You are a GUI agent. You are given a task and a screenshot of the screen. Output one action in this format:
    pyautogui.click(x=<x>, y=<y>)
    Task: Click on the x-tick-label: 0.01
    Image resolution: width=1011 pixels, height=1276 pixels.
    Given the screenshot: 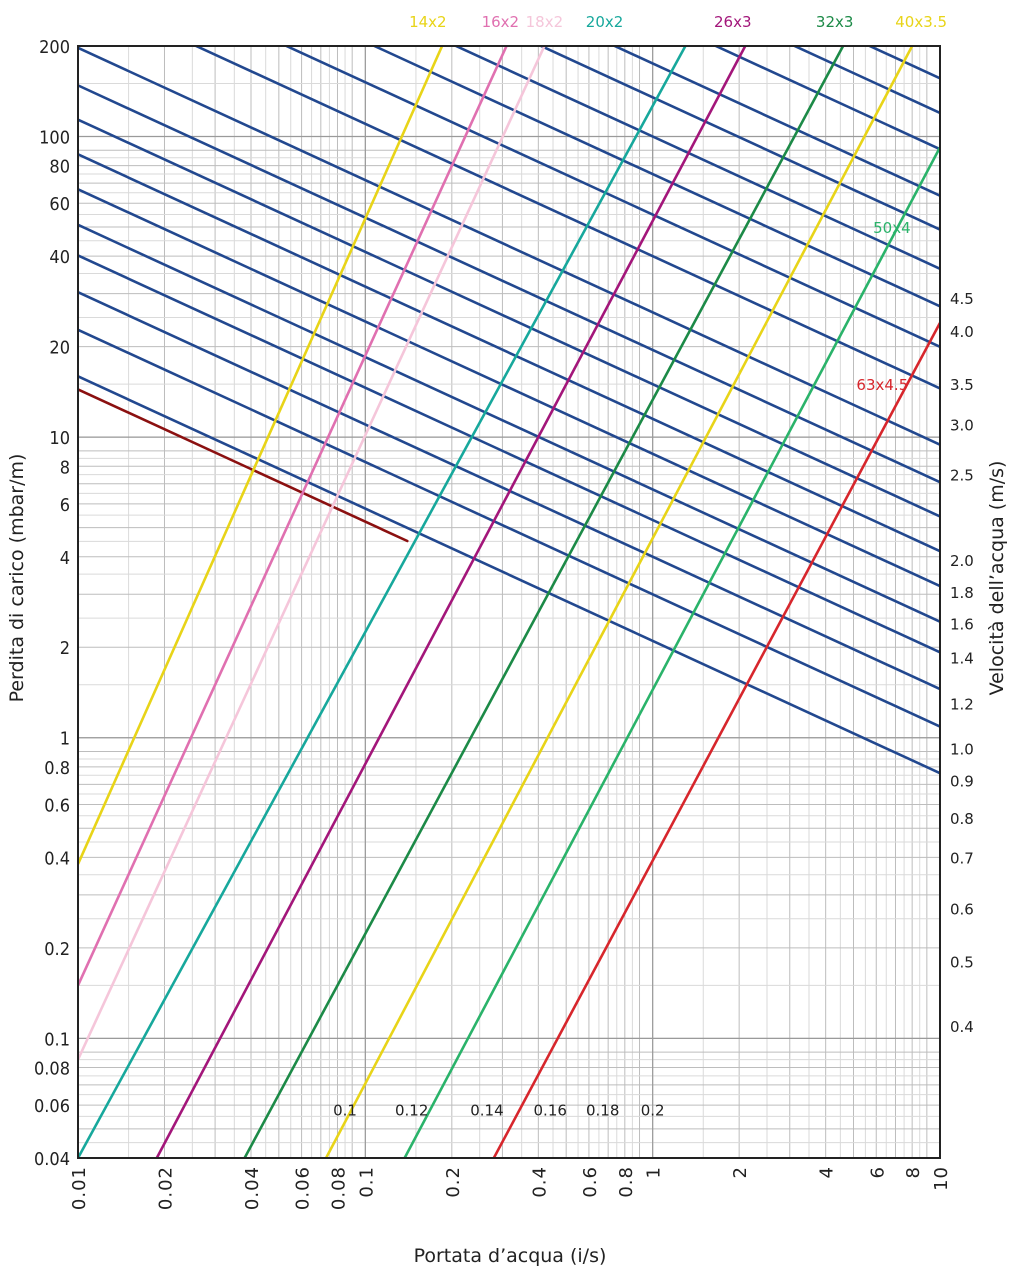 What is the action you would take?
    pyautogui.click(x=79, y=1188)
    